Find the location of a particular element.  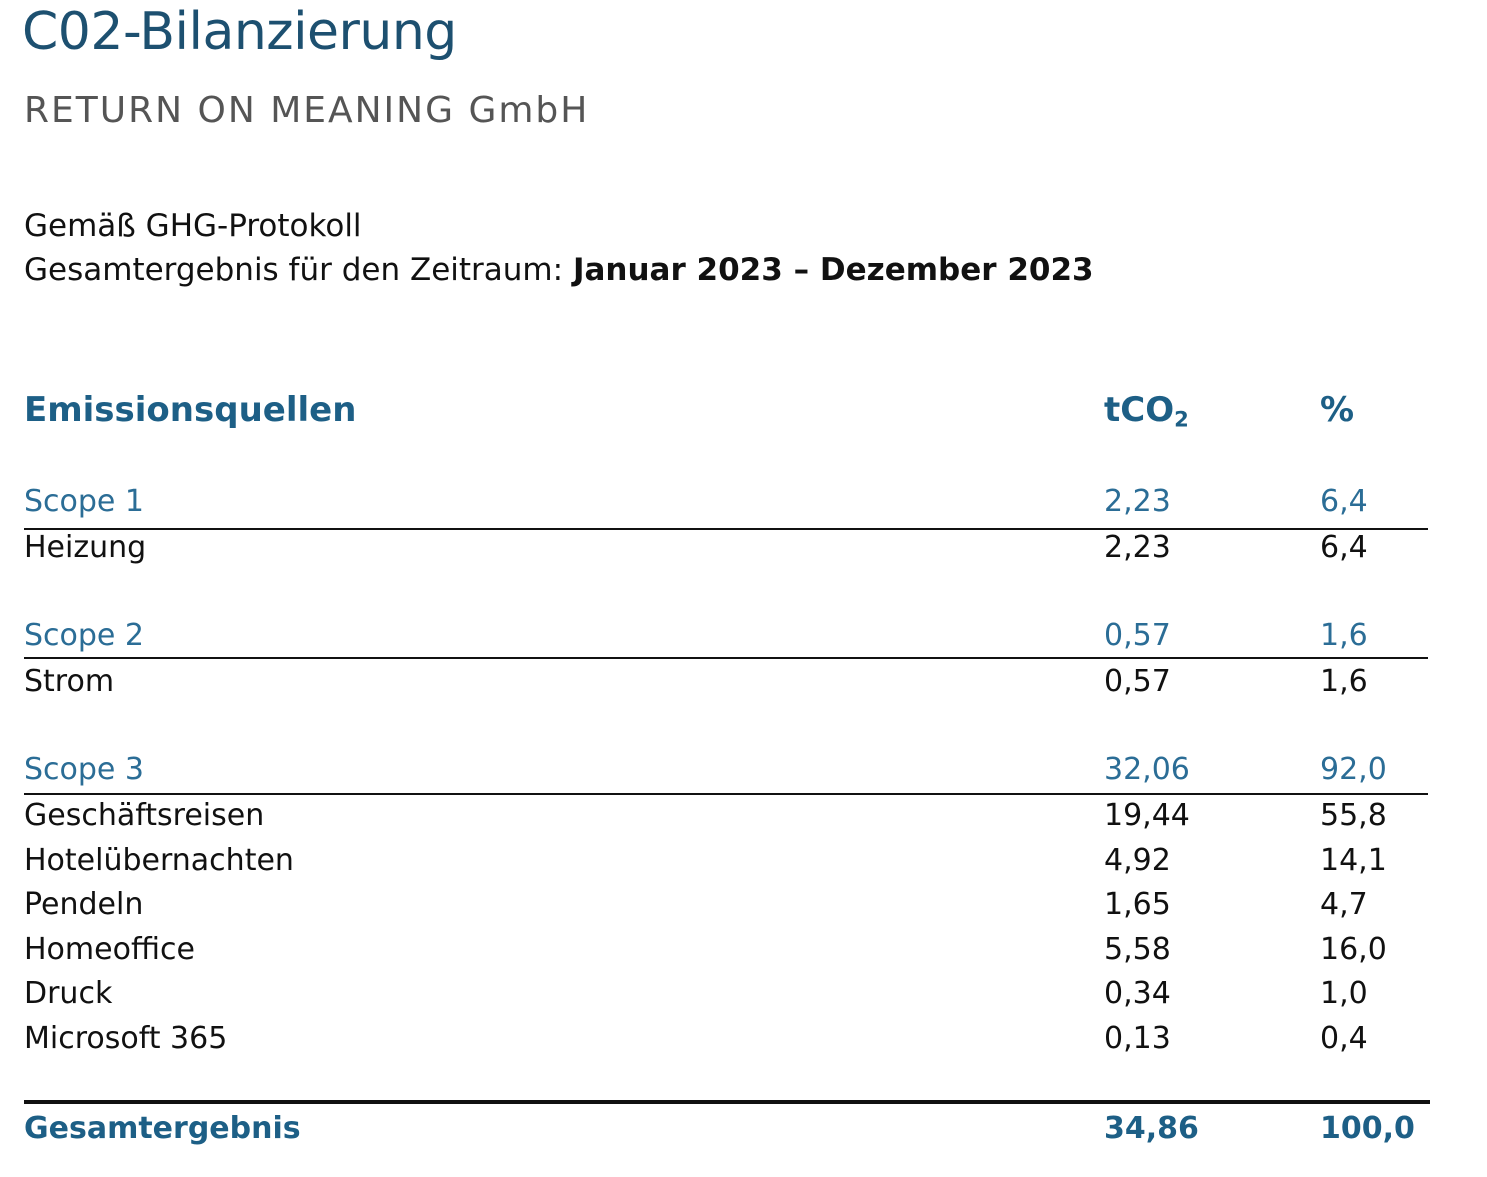

scope3-pct: 92,0 is located at coordinates (1353, 769).